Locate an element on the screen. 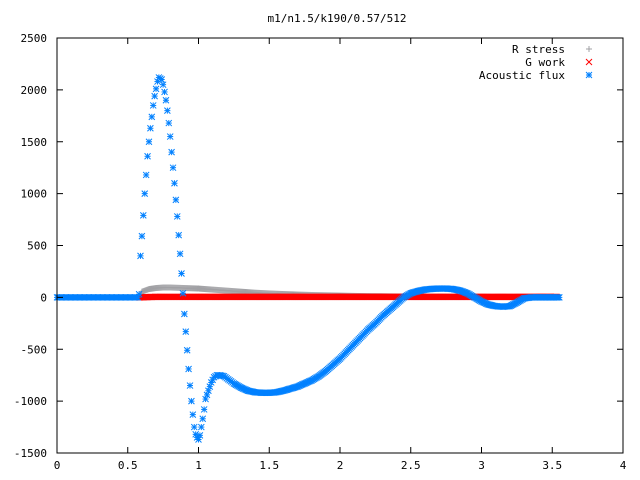 The height and width of the screenshot is (480, 640). y-tick-label: -500 is located at coordinates (34, 349).